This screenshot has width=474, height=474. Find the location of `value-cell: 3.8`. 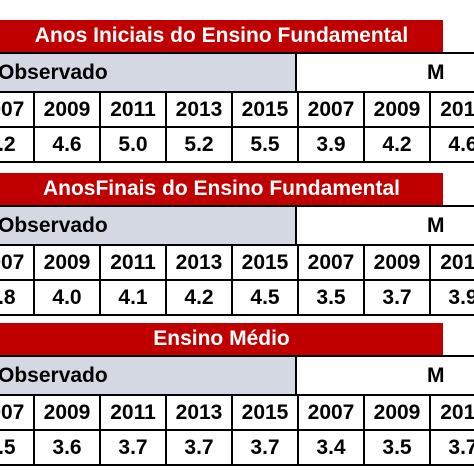

value-cell: 3.8 is located at coordinates (17, 298).